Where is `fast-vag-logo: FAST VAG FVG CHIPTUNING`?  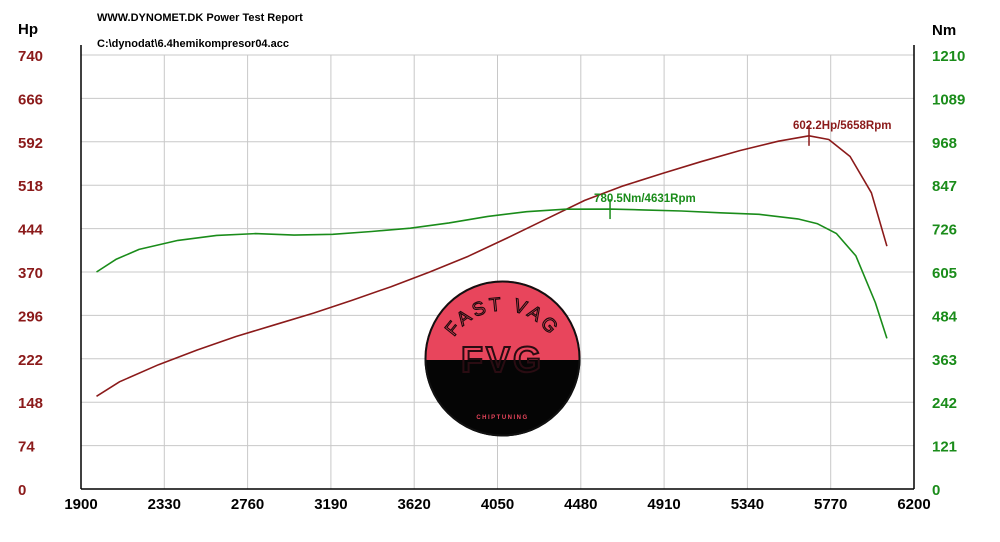
fast-vag-logo: FAST VAG FVG CHIPTUNING is located at coordinates (502, 358).